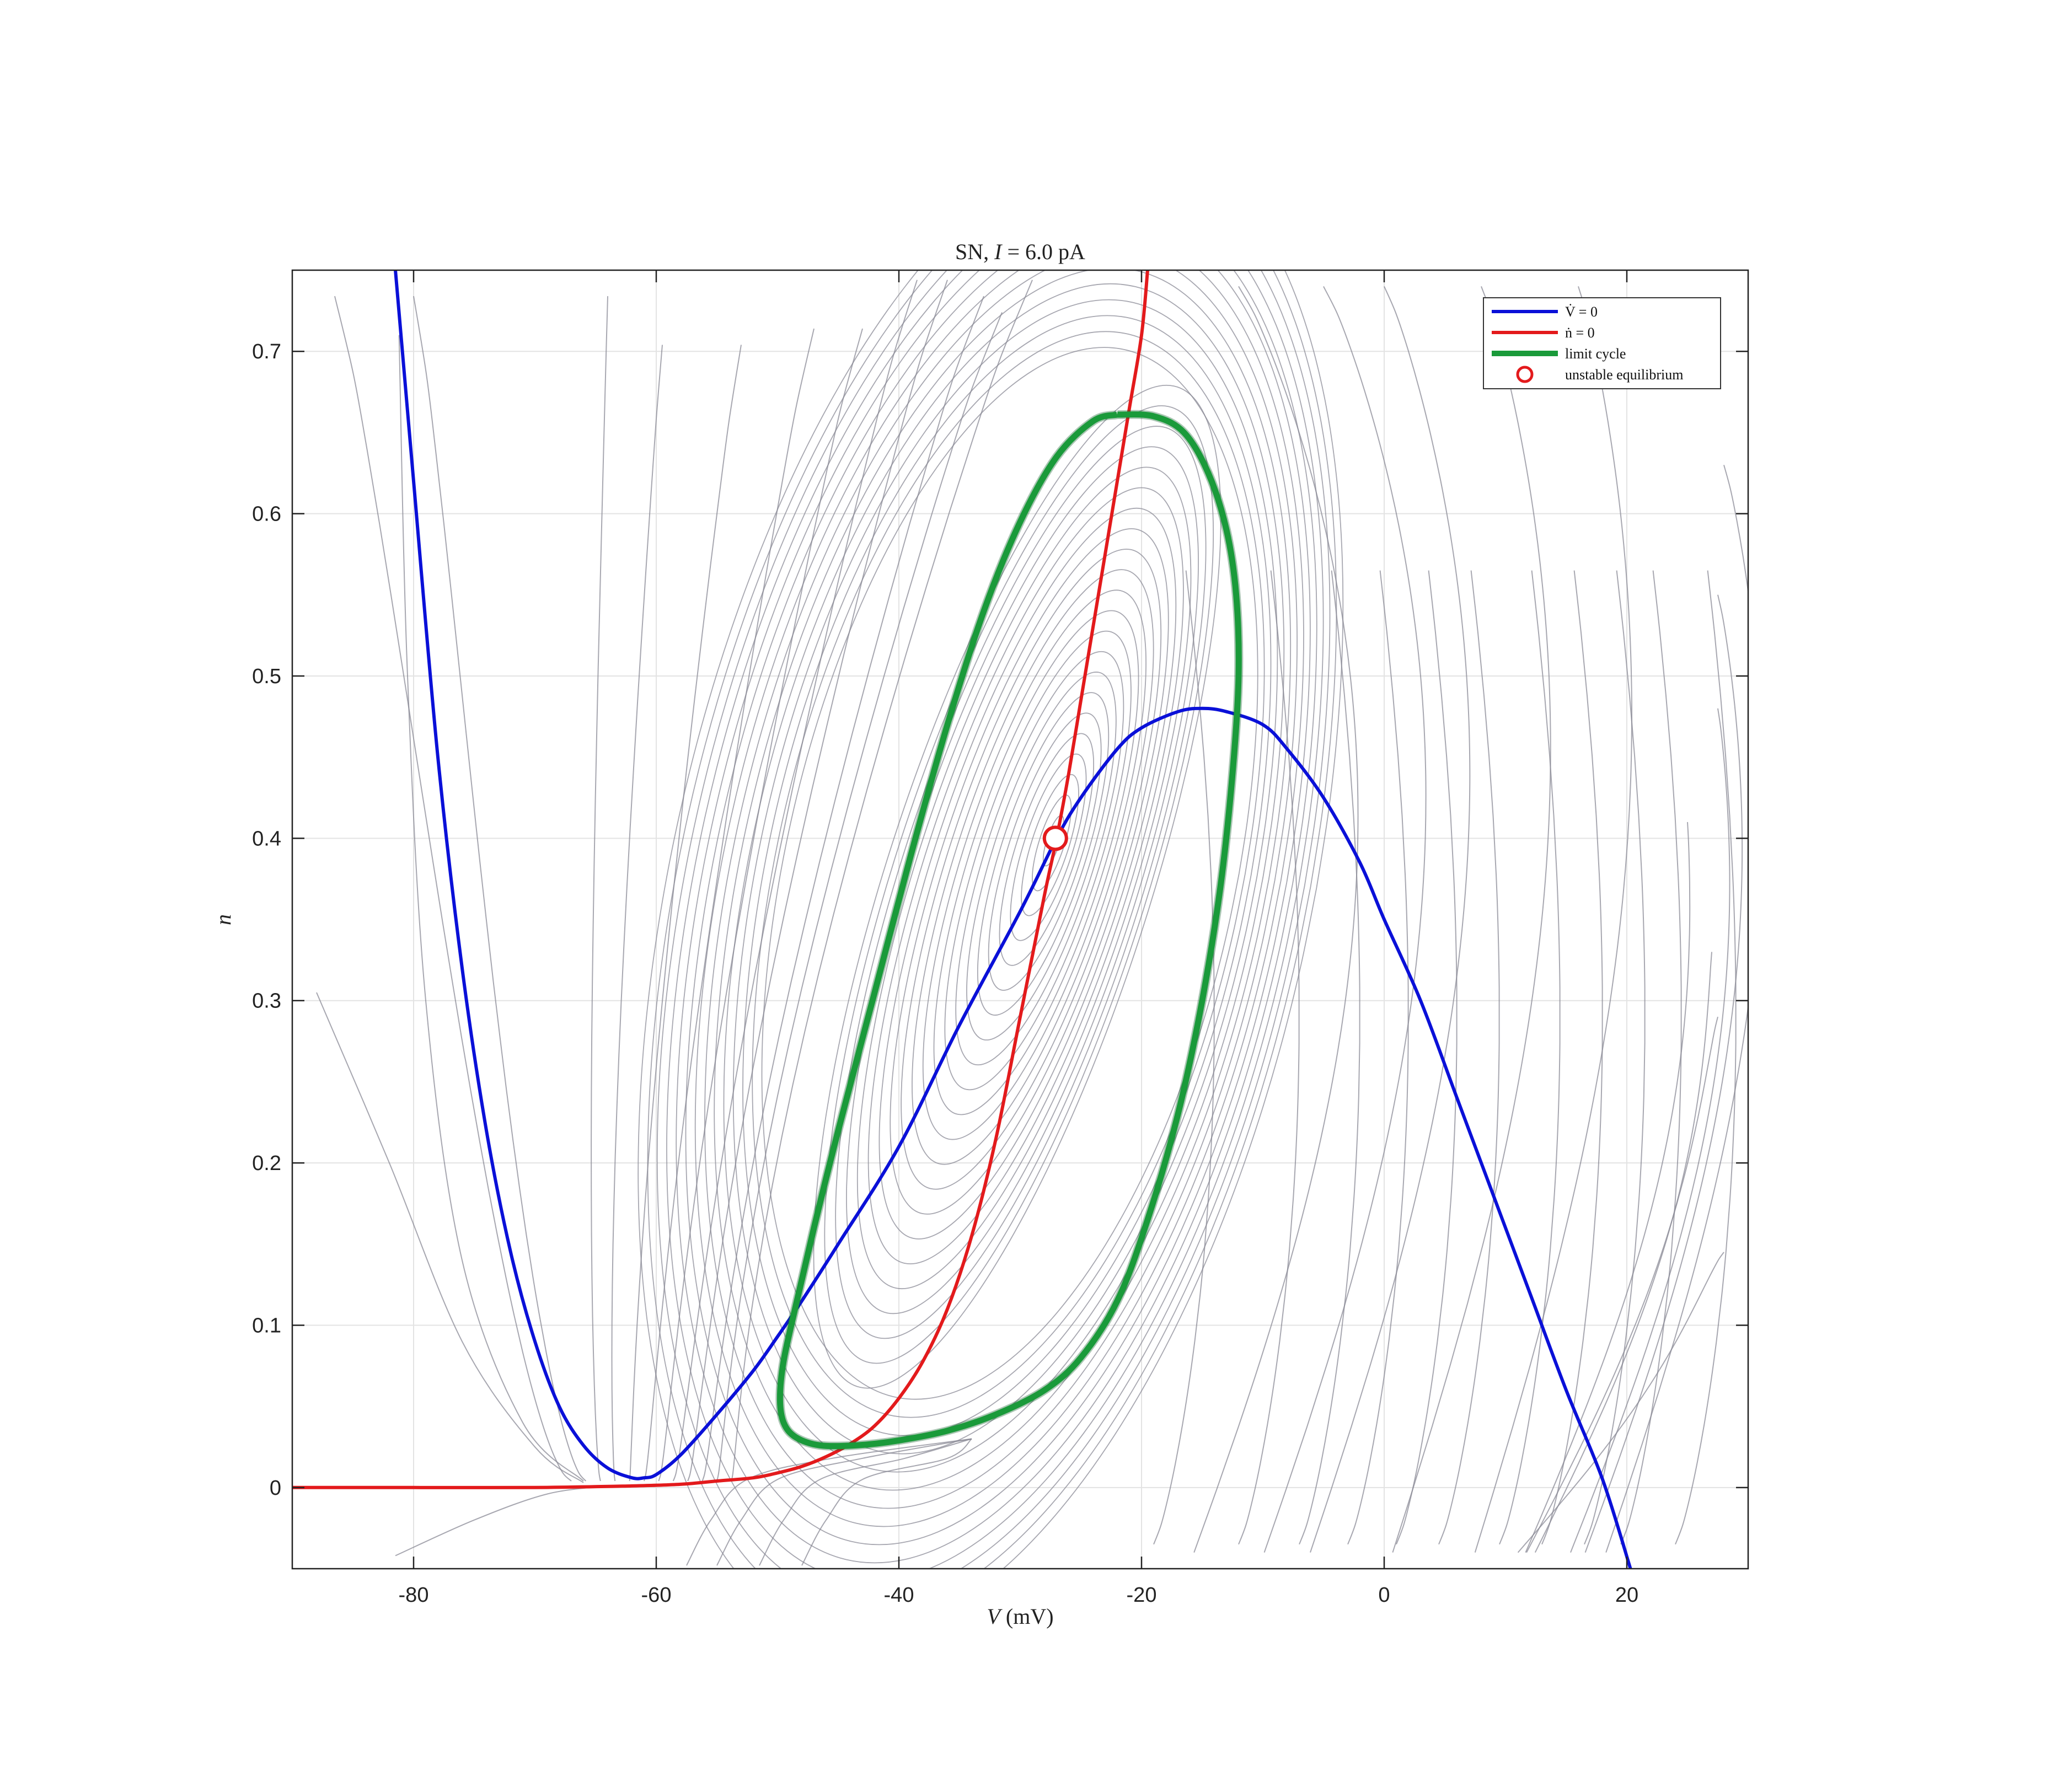 The image size is (2068, 1792). I want to click on y-tick-label: 0.4, so click(266, 838).